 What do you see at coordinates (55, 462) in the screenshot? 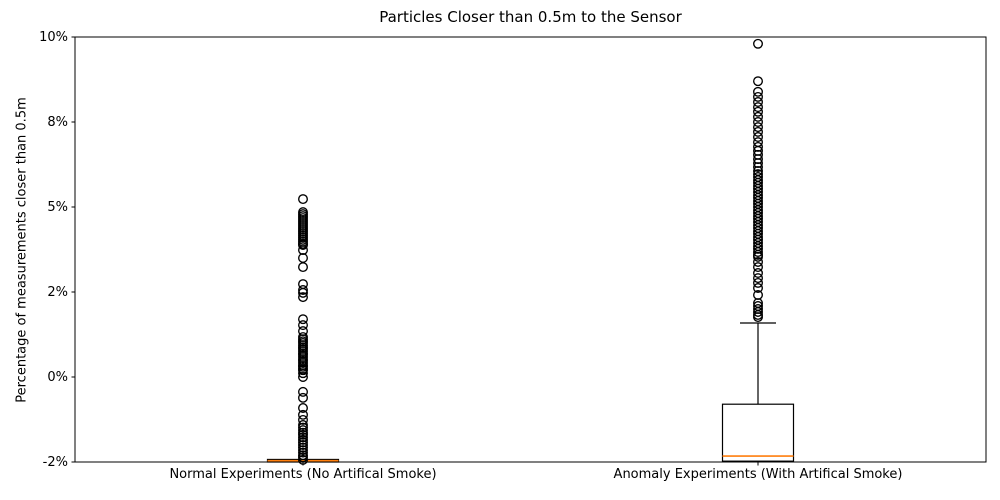
I see `y-tick-label: -2%` at bounding box center [55, 462].